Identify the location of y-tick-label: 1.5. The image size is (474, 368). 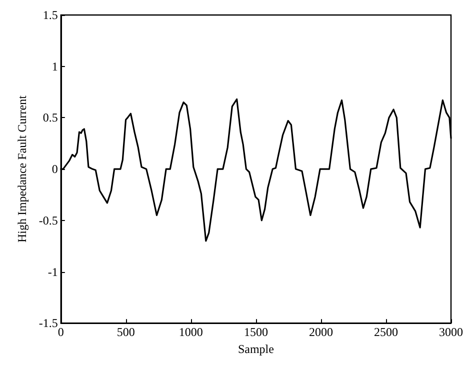
(50, 15).